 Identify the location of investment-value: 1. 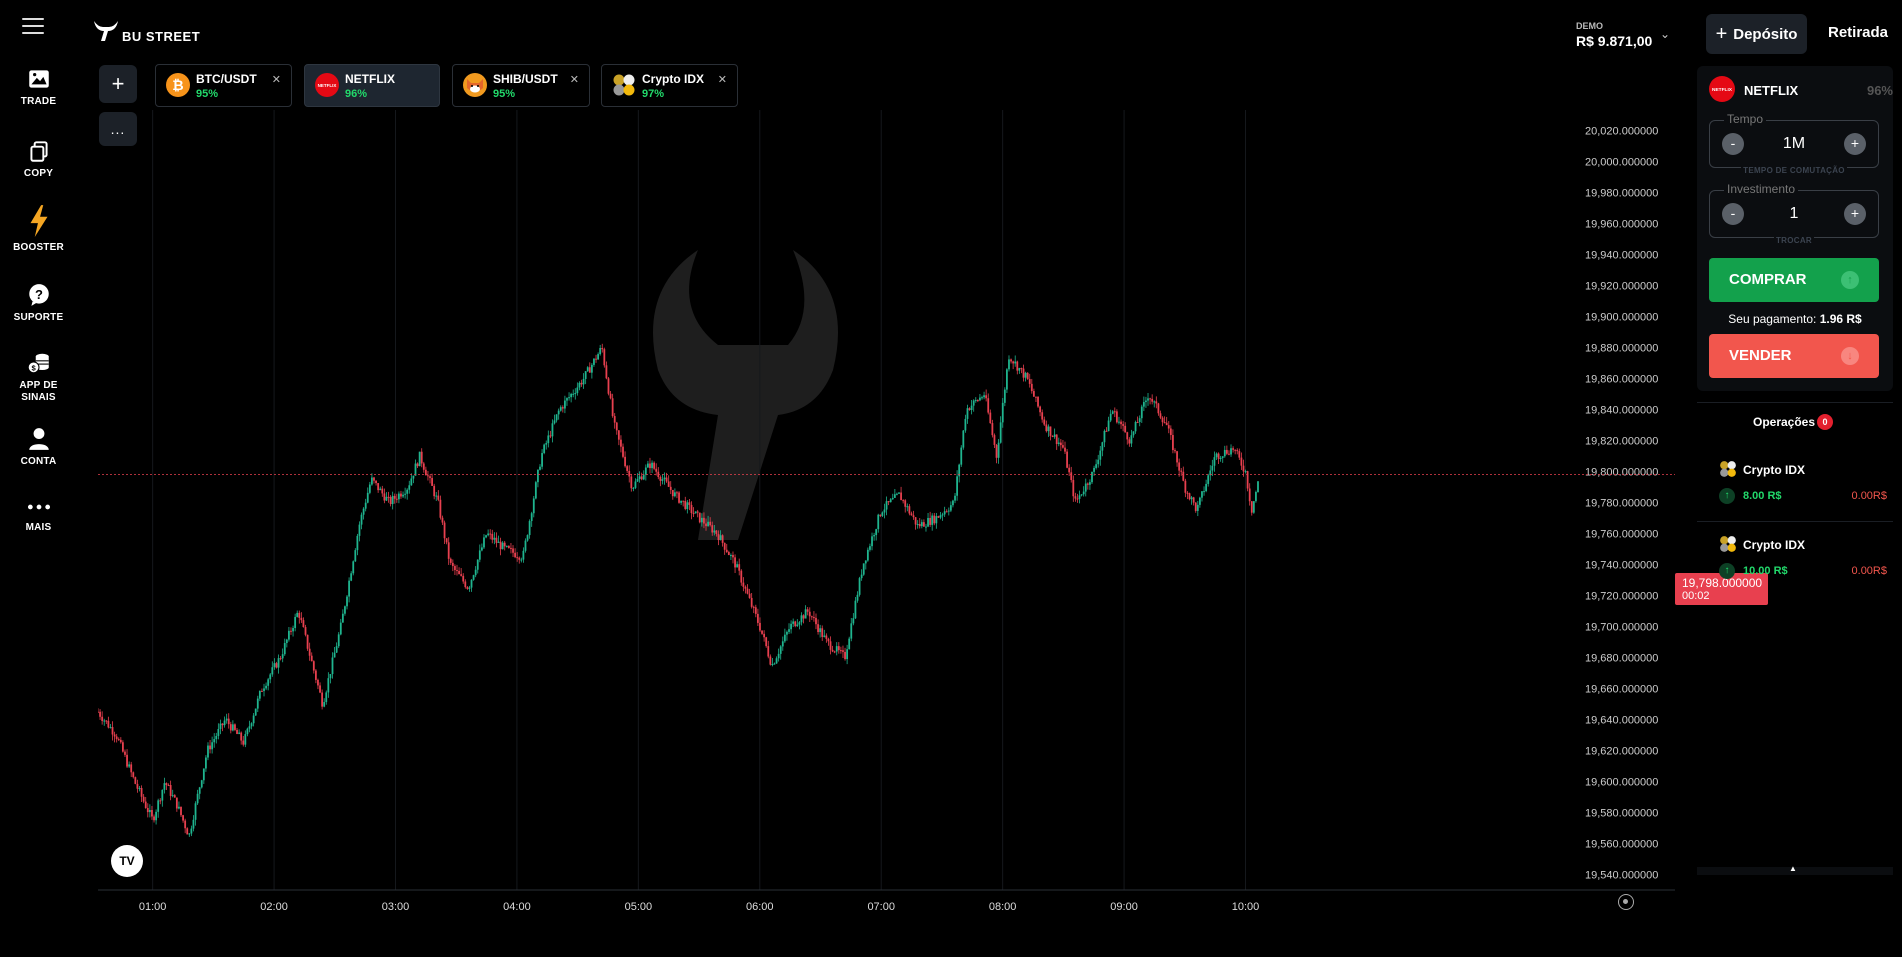
(1794, 213).